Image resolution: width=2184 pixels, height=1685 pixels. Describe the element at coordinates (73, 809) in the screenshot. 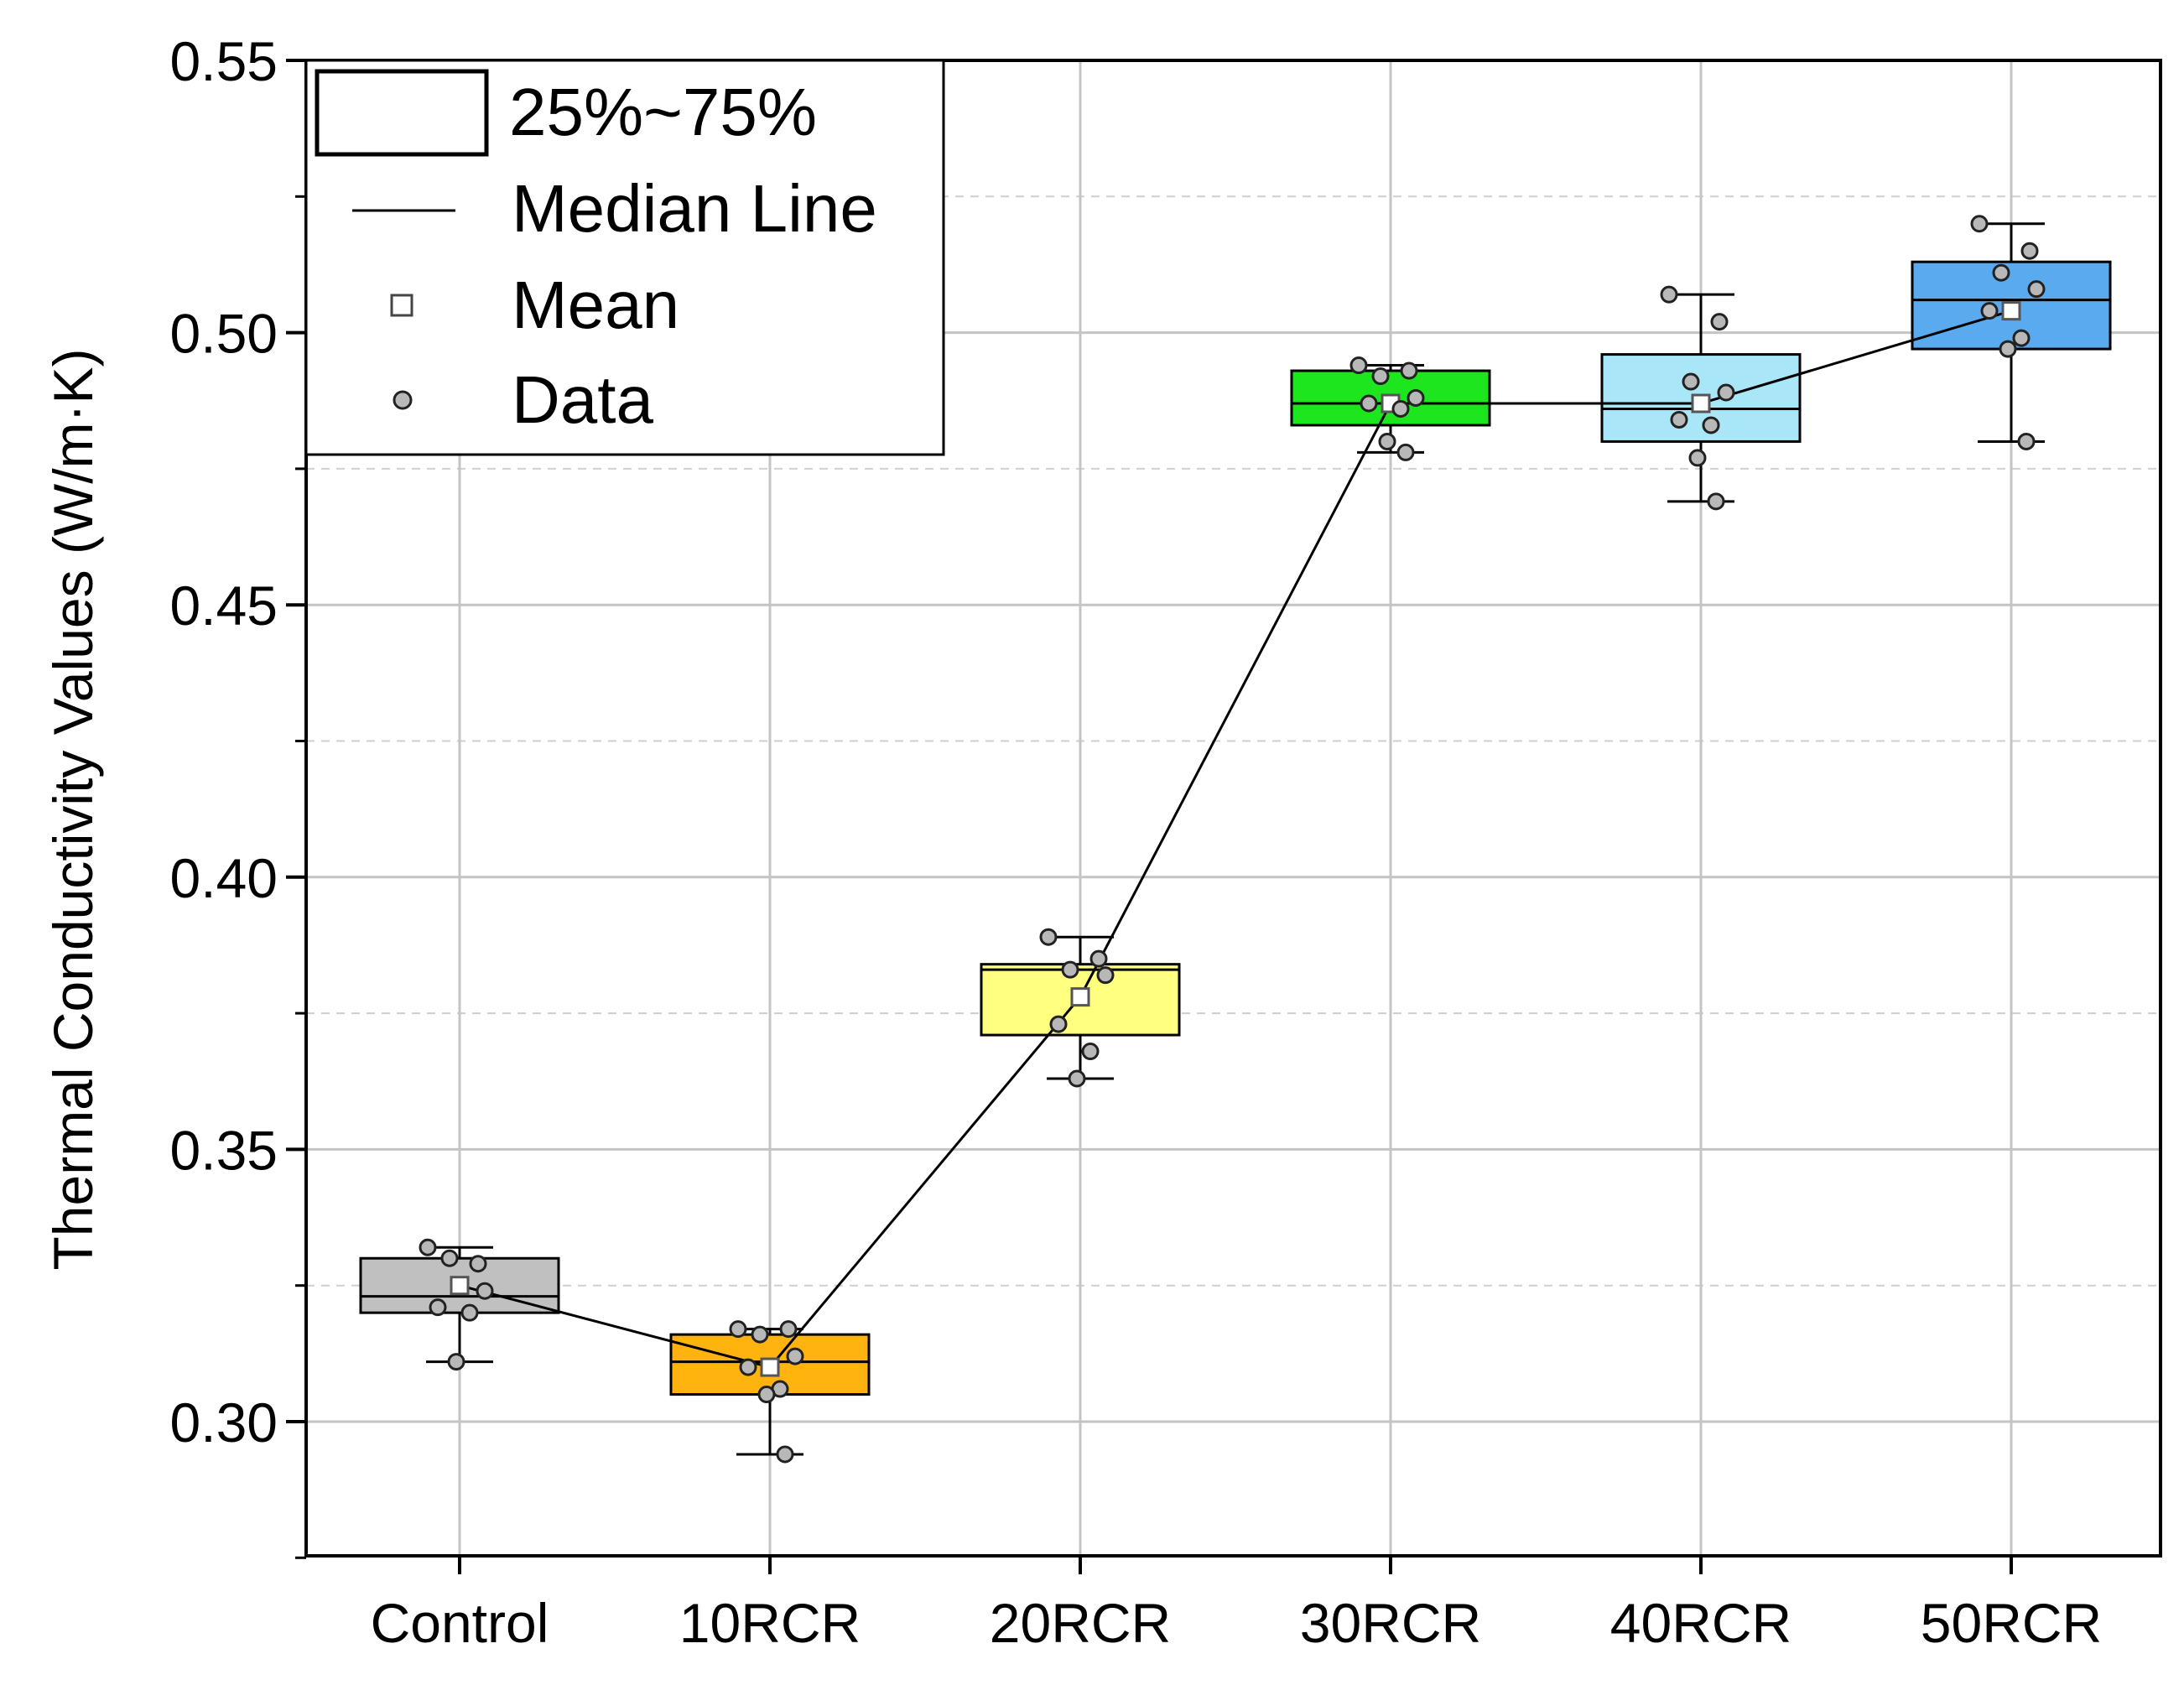

I see `y-axis-label: Thermal Conductivity Values (W/m·K)` at that location.